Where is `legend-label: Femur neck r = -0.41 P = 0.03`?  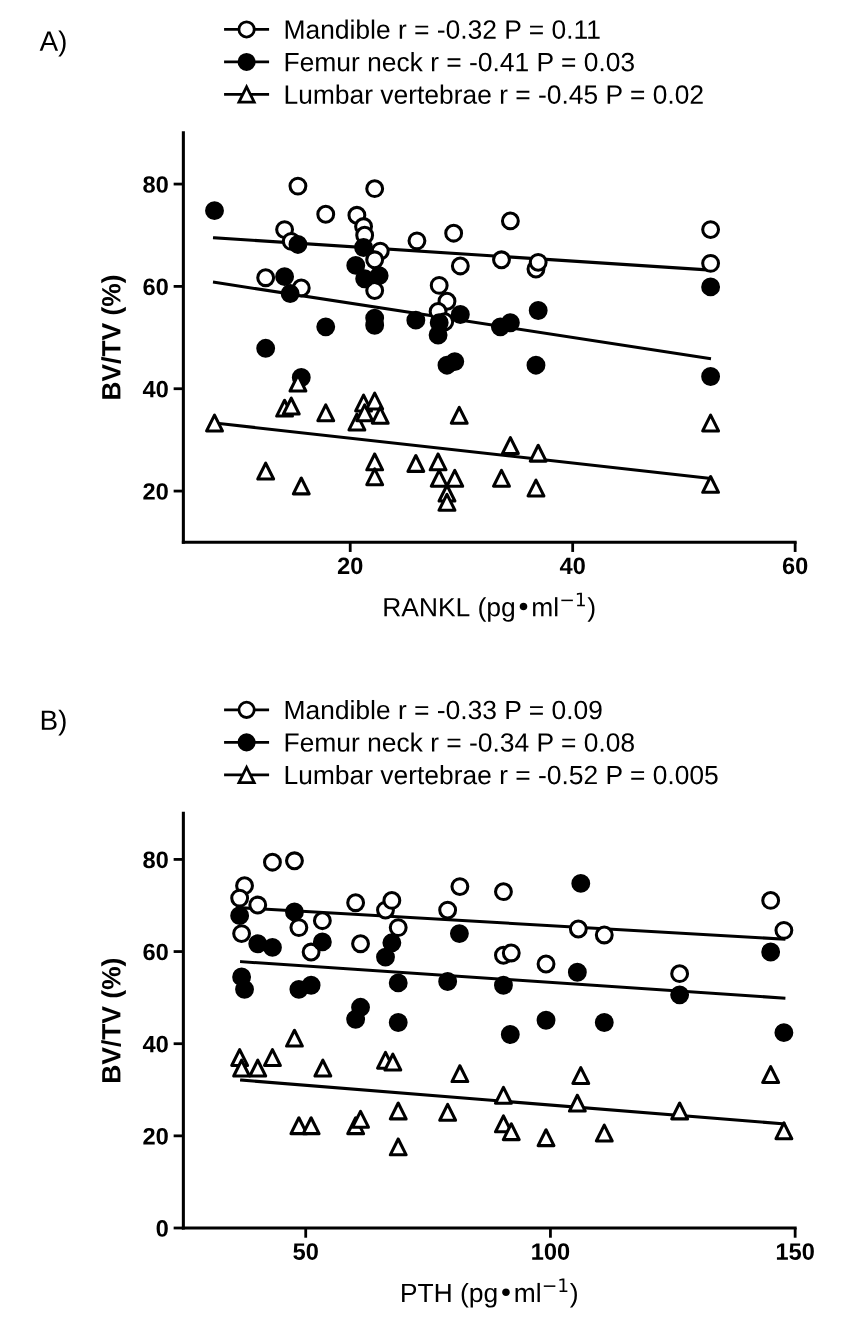 legend-label: Femur neck r = -0.41 P = 0.03 is located at coordinates (459, 62).